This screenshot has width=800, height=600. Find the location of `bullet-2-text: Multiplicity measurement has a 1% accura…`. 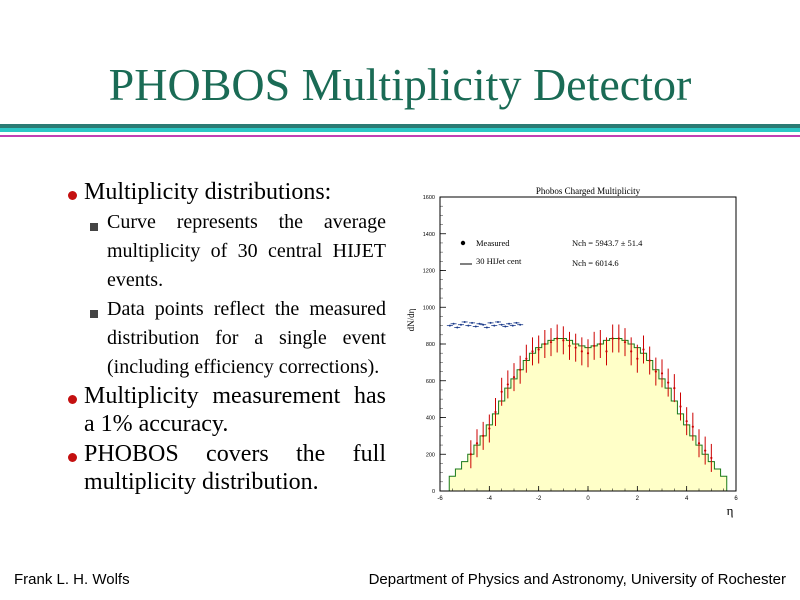

bullet-2-text: Multiplicity measurement has a 1% accura… is located at coordinates (235, 410).